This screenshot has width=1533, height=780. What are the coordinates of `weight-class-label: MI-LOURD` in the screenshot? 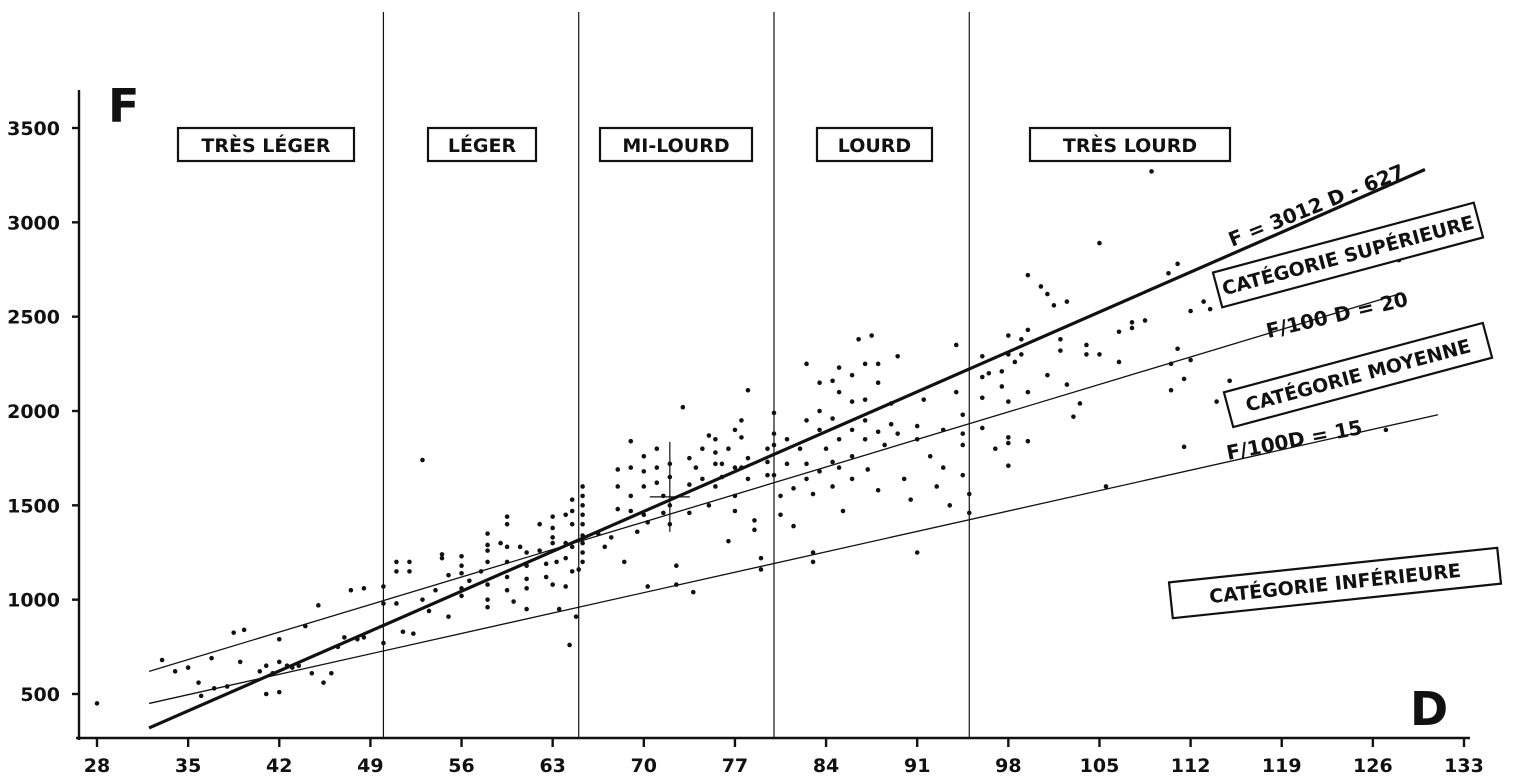 It's located at (675, 146).